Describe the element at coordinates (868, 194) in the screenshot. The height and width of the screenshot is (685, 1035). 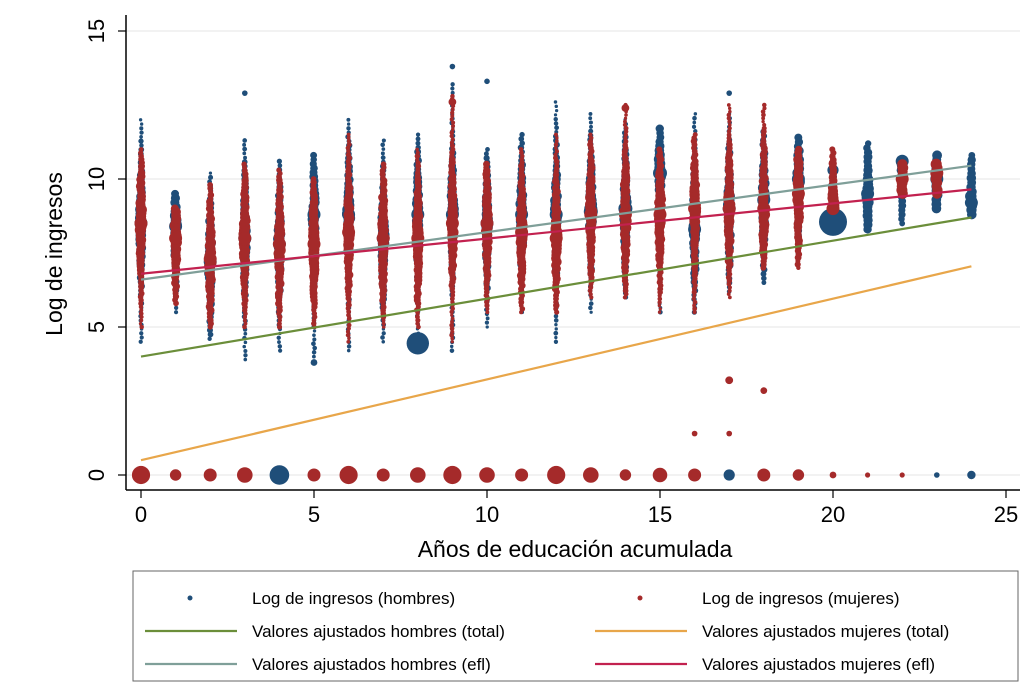
I see `hombres-point-mode-x21` at that location.